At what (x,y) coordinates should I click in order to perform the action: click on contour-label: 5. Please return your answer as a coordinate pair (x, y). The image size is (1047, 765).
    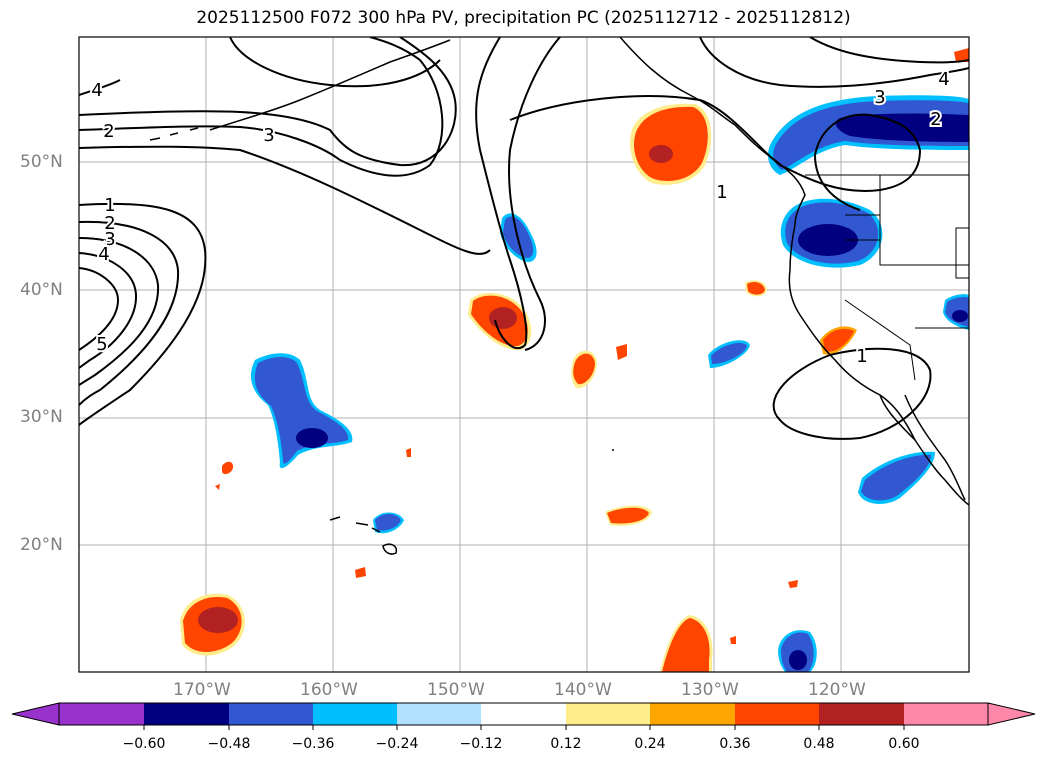
    Looking at the image, I should click on (101, 344).